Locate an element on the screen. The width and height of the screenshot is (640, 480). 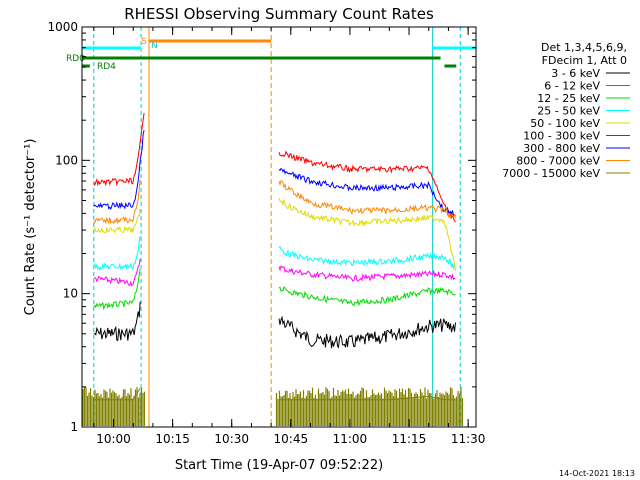
n-flag-label: N is located at coordinates (154, 46).